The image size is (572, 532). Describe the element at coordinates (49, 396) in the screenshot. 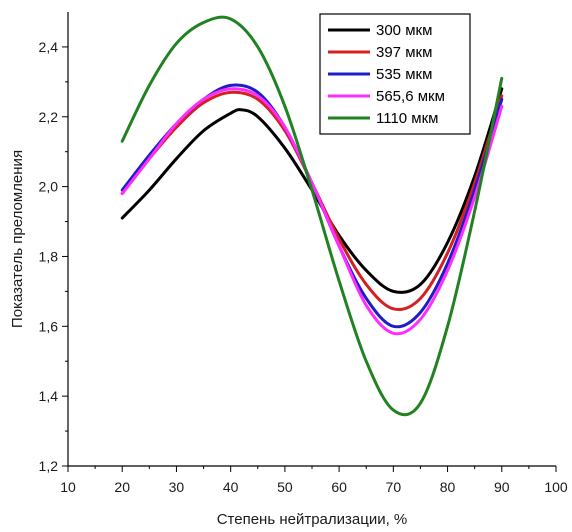

I see `y-tick-label: 1,4` at that location.